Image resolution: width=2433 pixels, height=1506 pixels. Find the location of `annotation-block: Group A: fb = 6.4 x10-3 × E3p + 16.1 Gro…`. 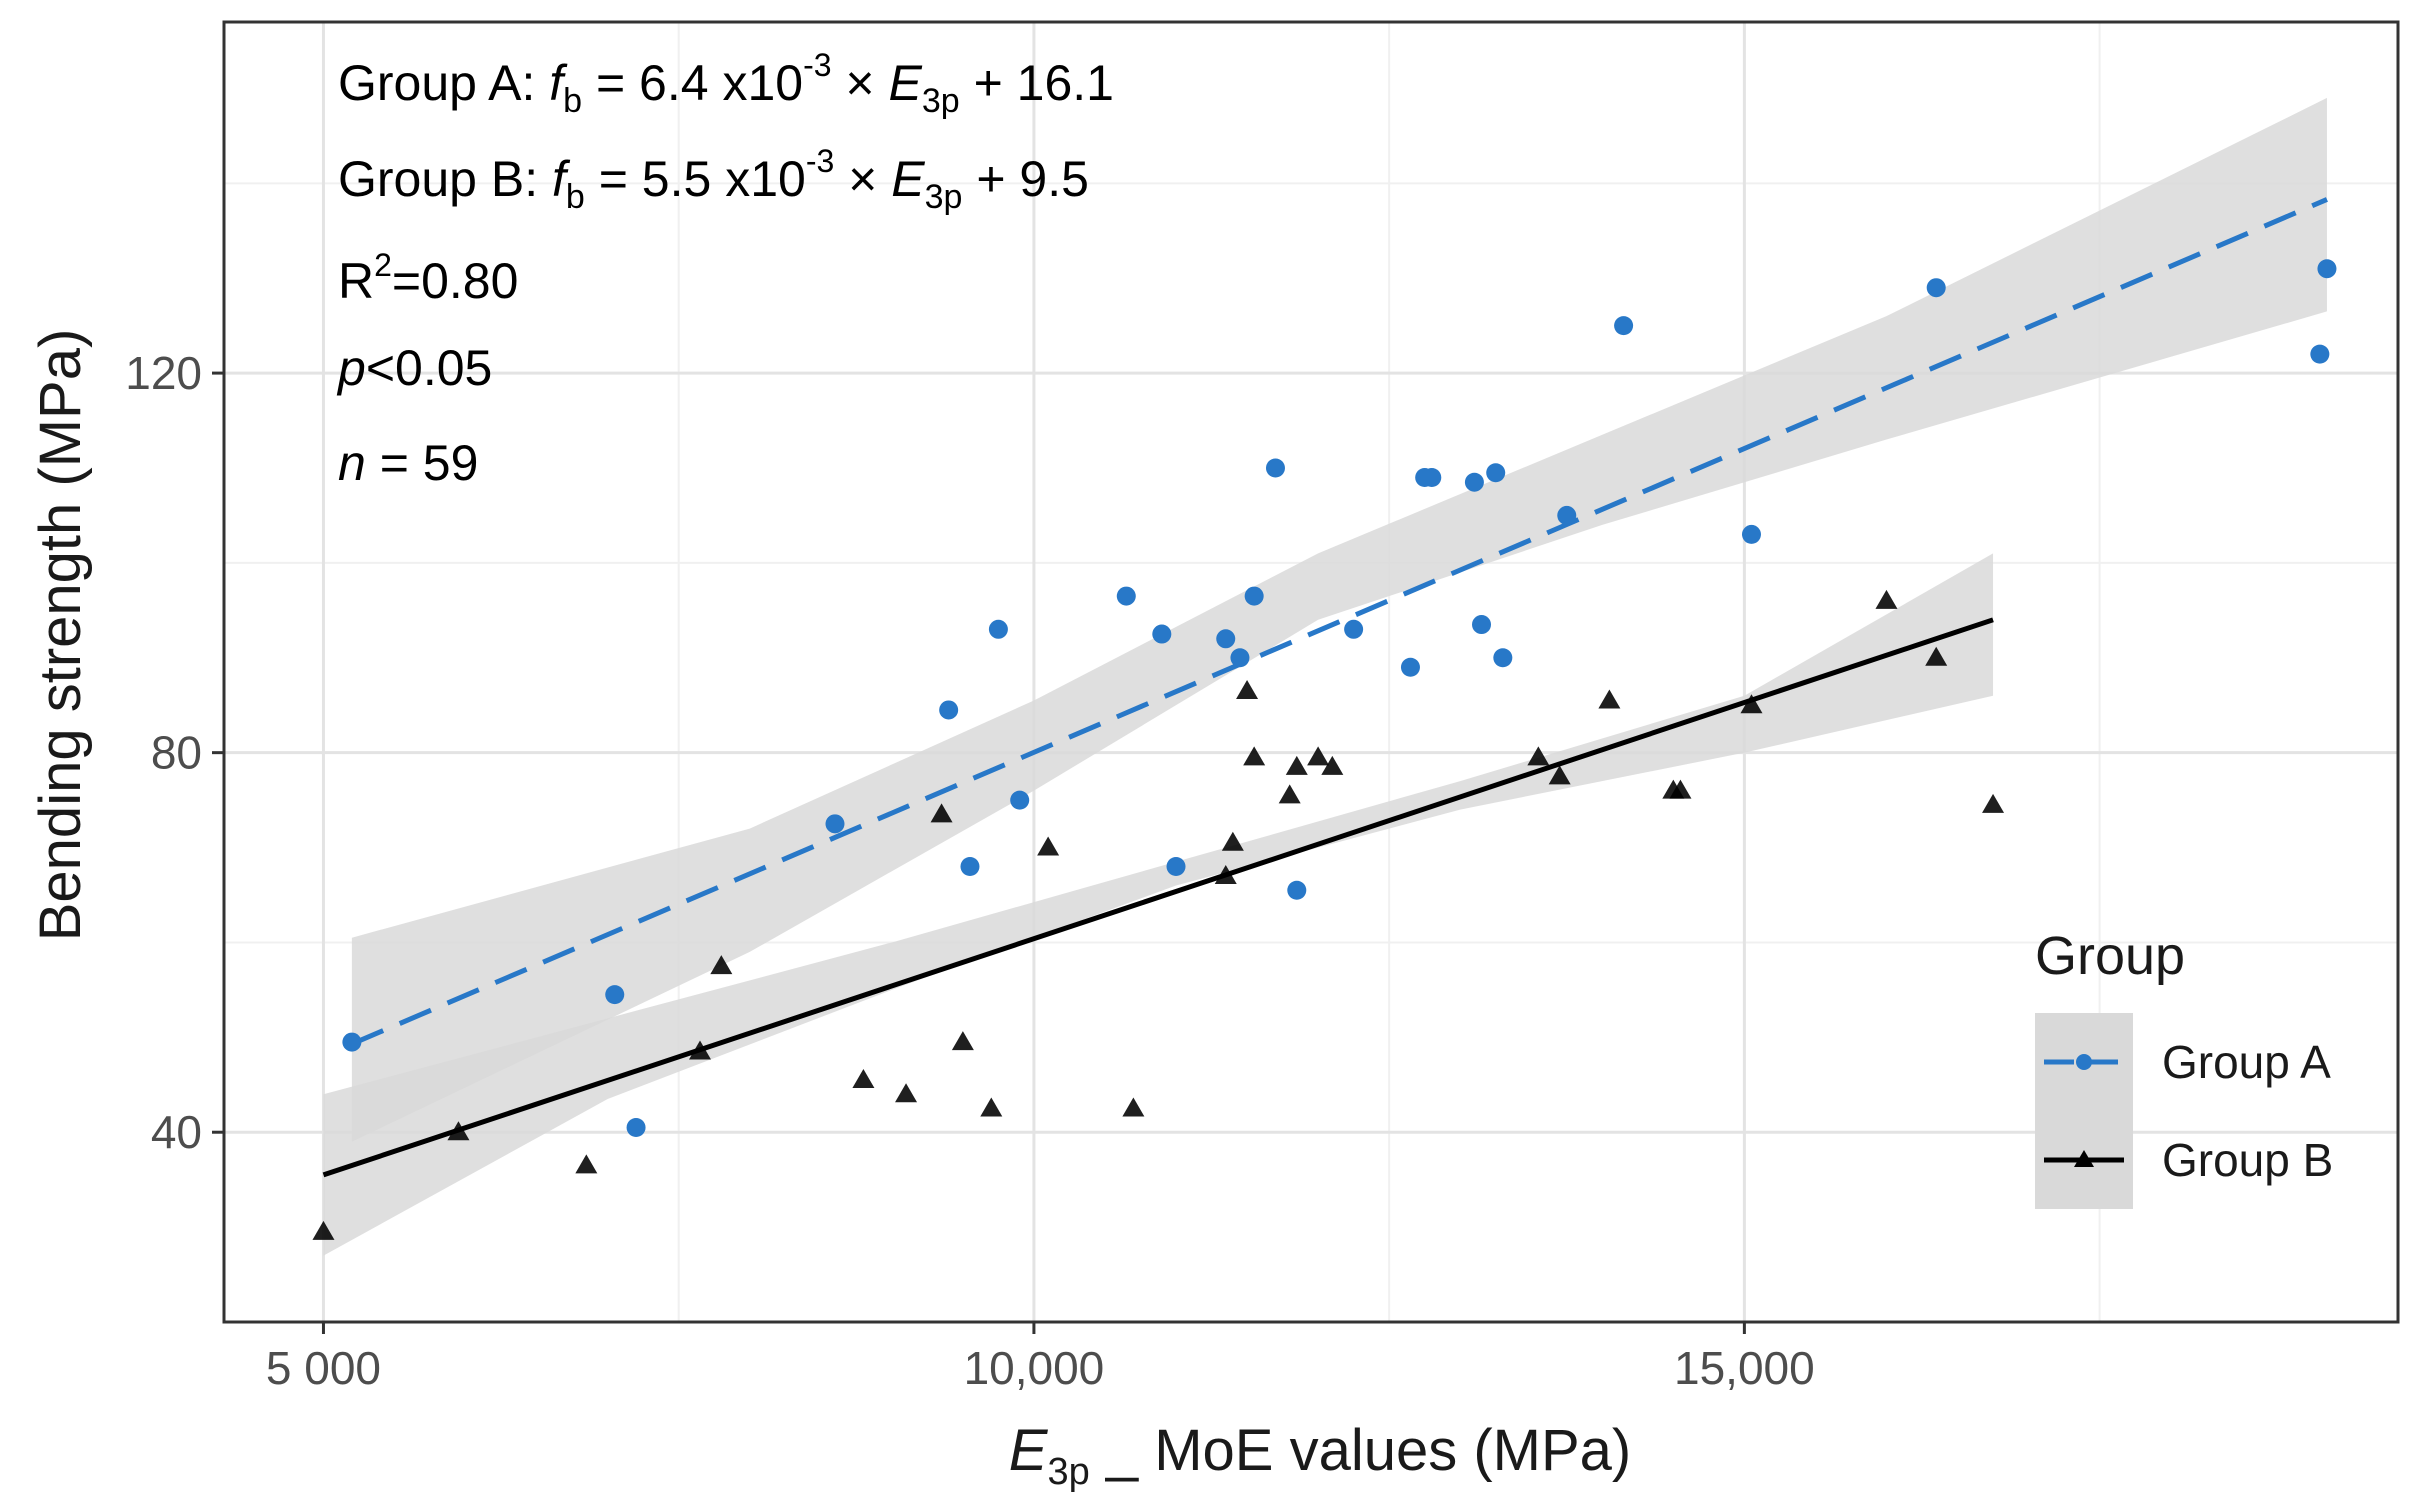

annotation-block: Group A: fb = 6.4 x10-3 × E3p + 16.1 Gro… is located at coordinates (725, 269).